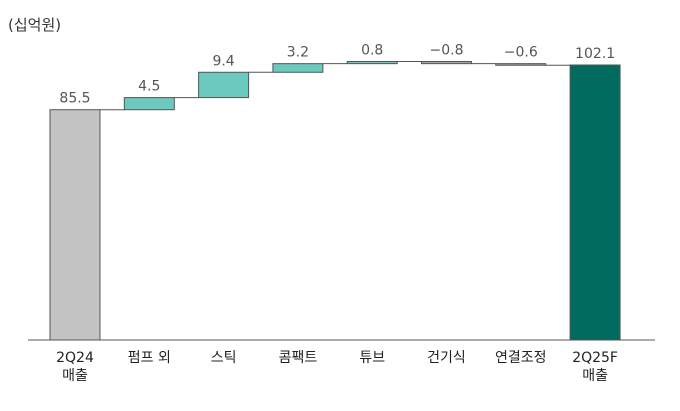 The height and width of the screenshot is (411, 680). Describe the element at coordinates (595, 367) in the screenshot. I see `category-label-7: 2Q25F 매출` at that location.